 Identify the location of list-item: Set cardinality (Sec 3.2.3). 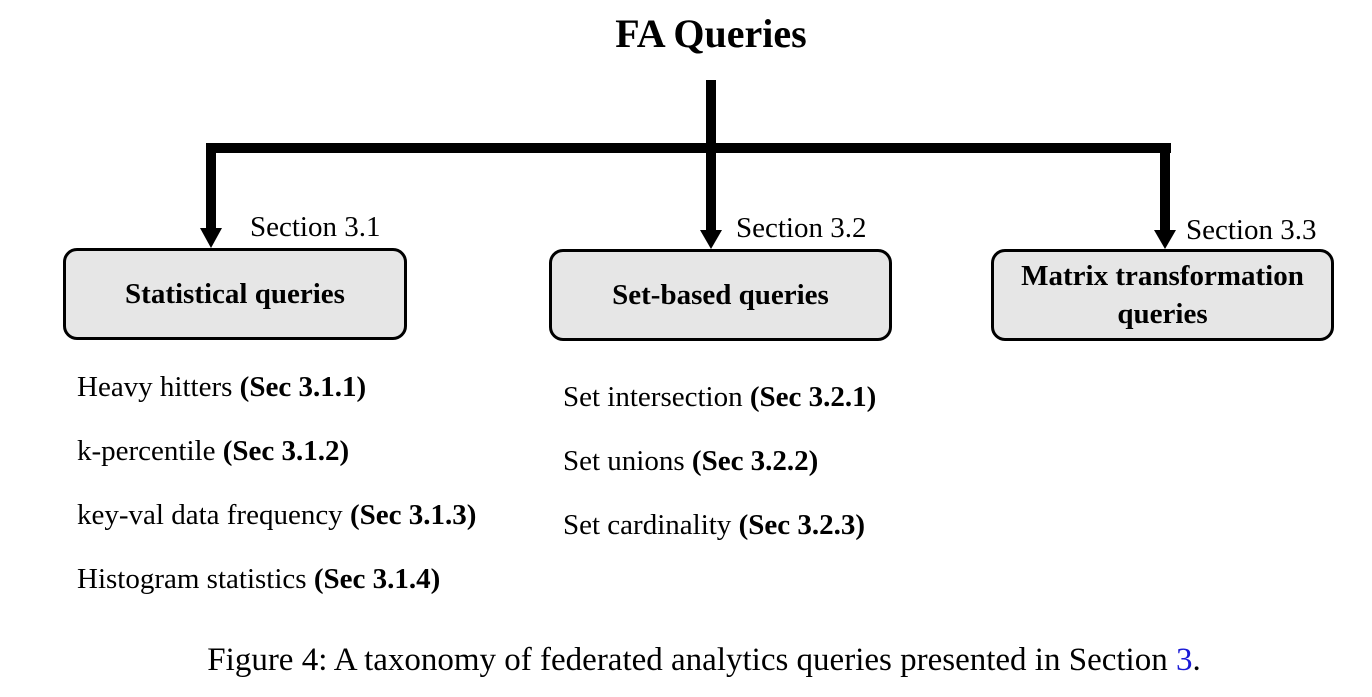
(714, 525).